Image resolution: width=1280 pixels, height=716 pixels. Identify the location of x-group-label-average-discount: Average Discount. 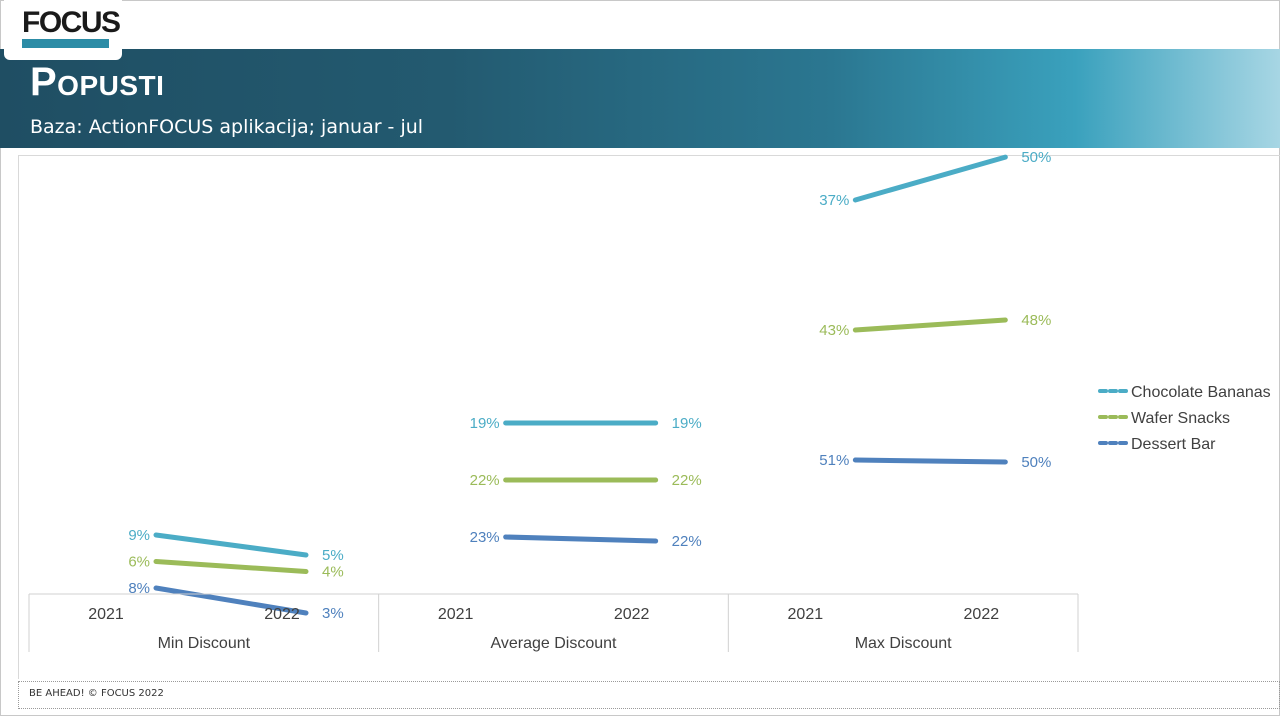
(554, 643).